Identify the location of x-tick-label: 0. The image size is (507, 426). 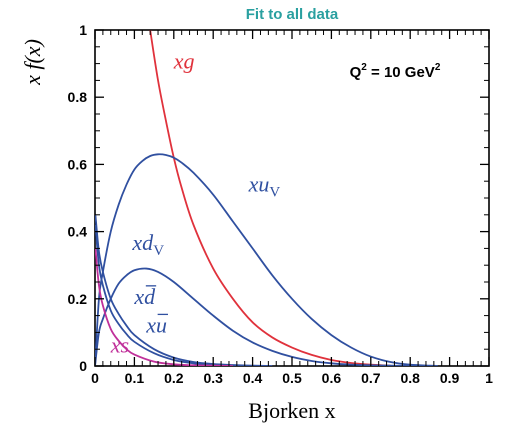
(95, 378).